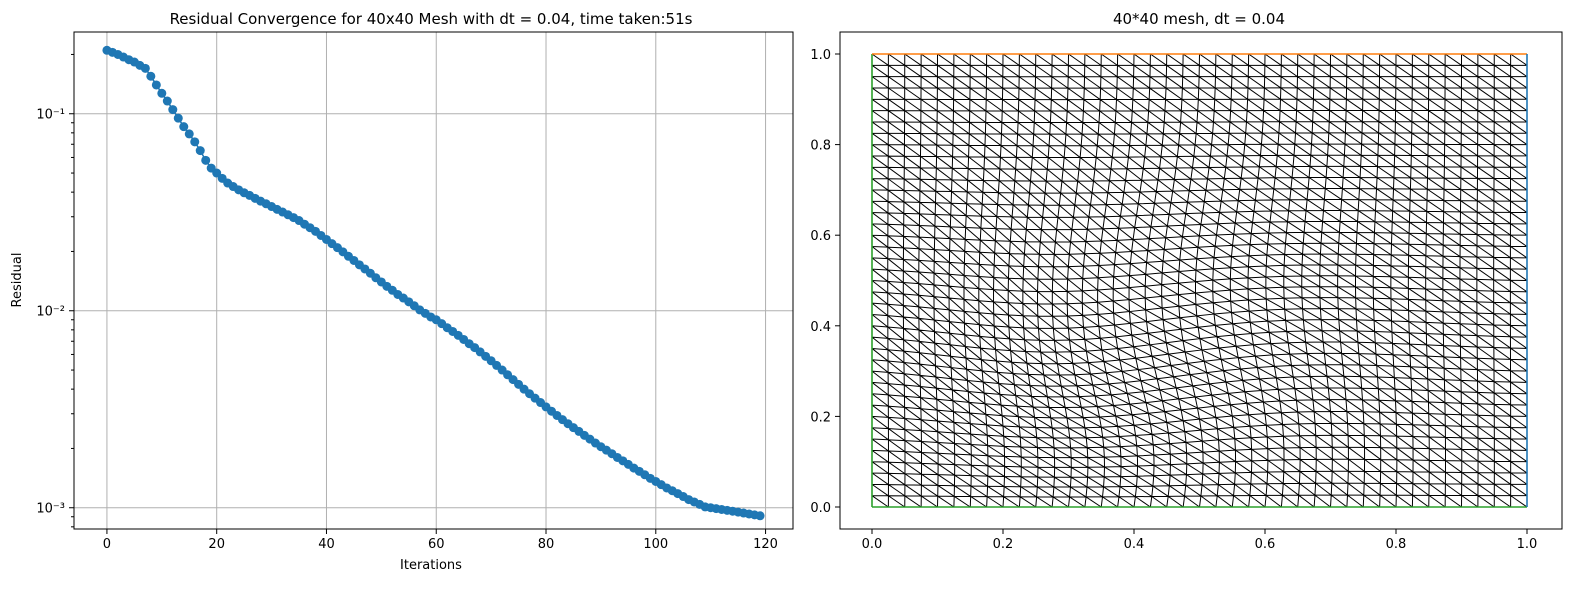 The width and height of the screenshot is (1589, 590). I want to click on x-tick-label: 100, so click(655, 544).